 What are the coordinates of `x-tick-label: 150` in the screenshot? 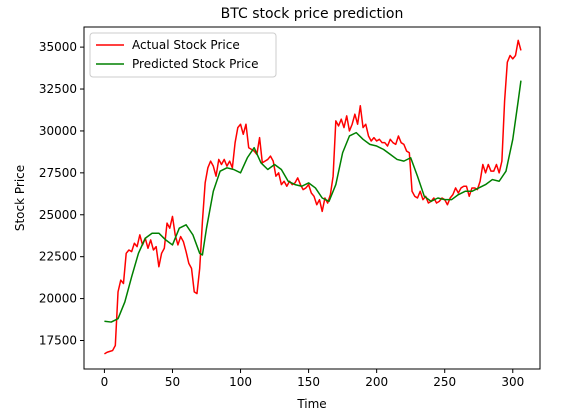 It's located at (308, 382).